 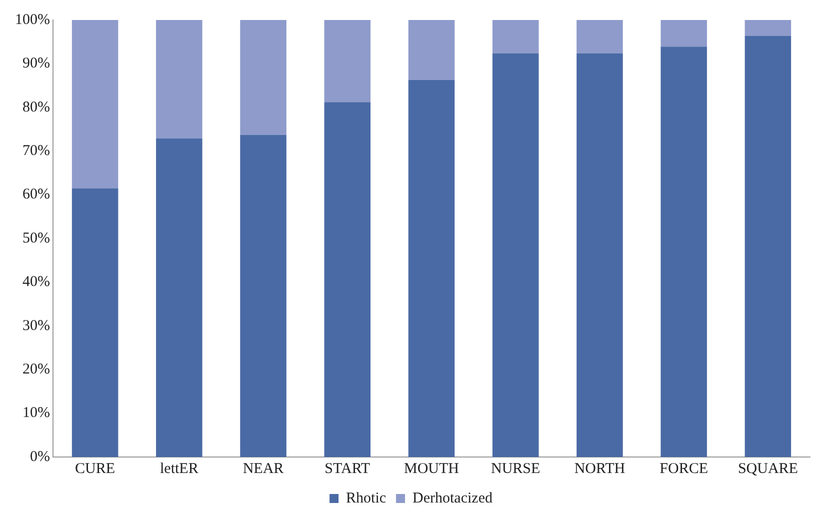 I want to click on y-tick-label: 60%, so click(x=36, y=194).